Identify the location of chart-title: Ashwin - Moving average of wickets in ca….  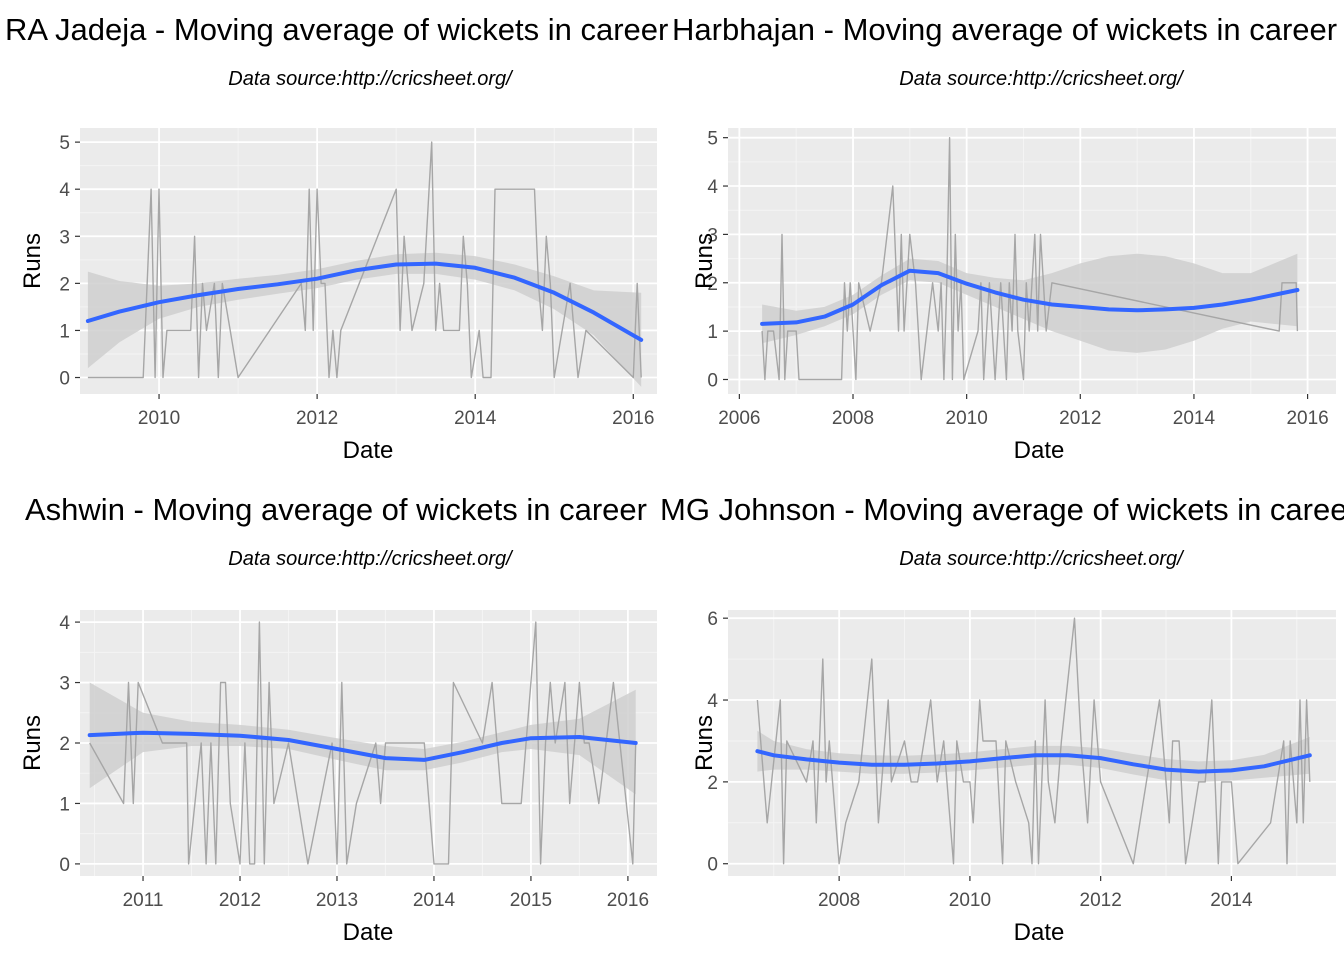
(336, 509).